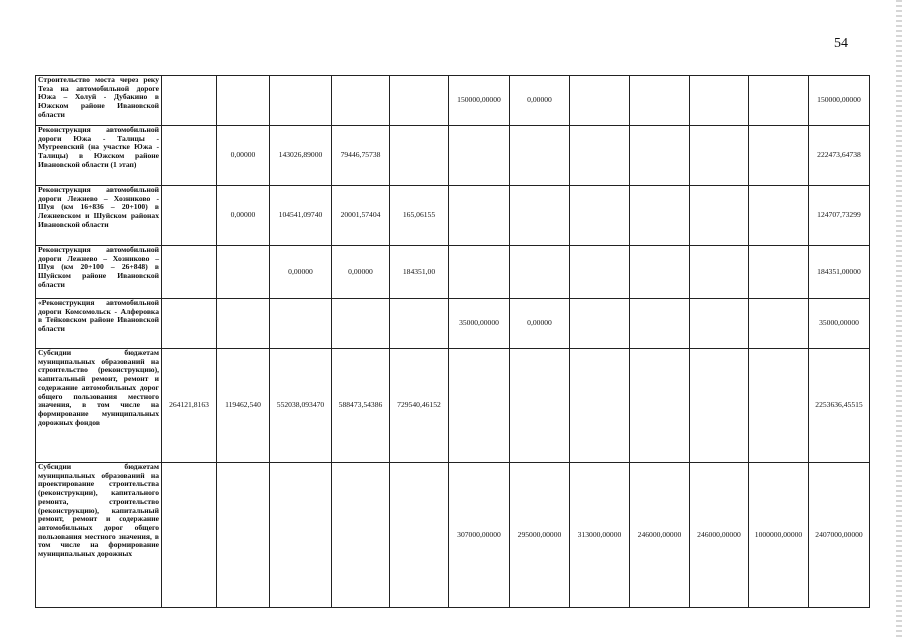 Image resolution: width=905 pixels, height=640 pixels. Describe the element at coordinates (479, 323) in the screenshot. I see `value-cell: 35000,00000` at that location.